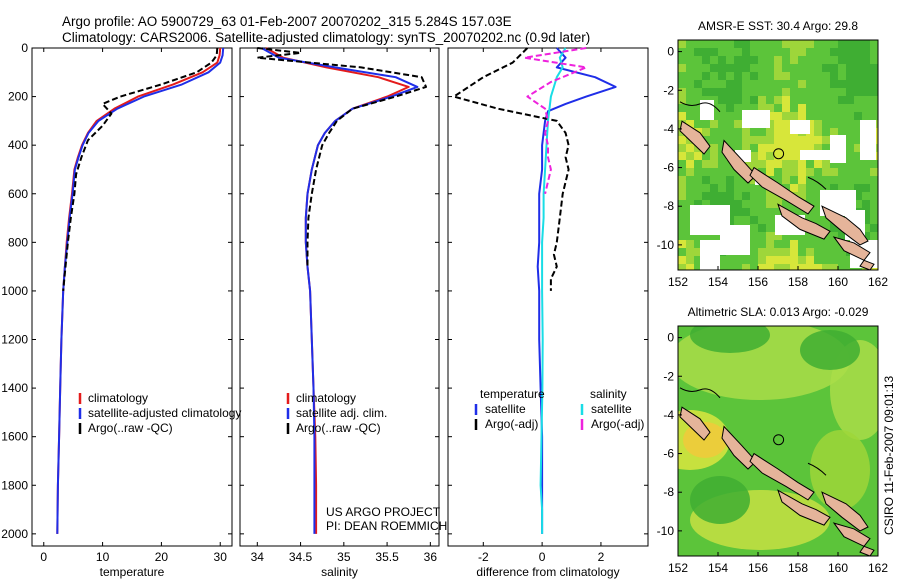  I want to click on legend-label: satellite-adjusted climatology, so click(164, 413).